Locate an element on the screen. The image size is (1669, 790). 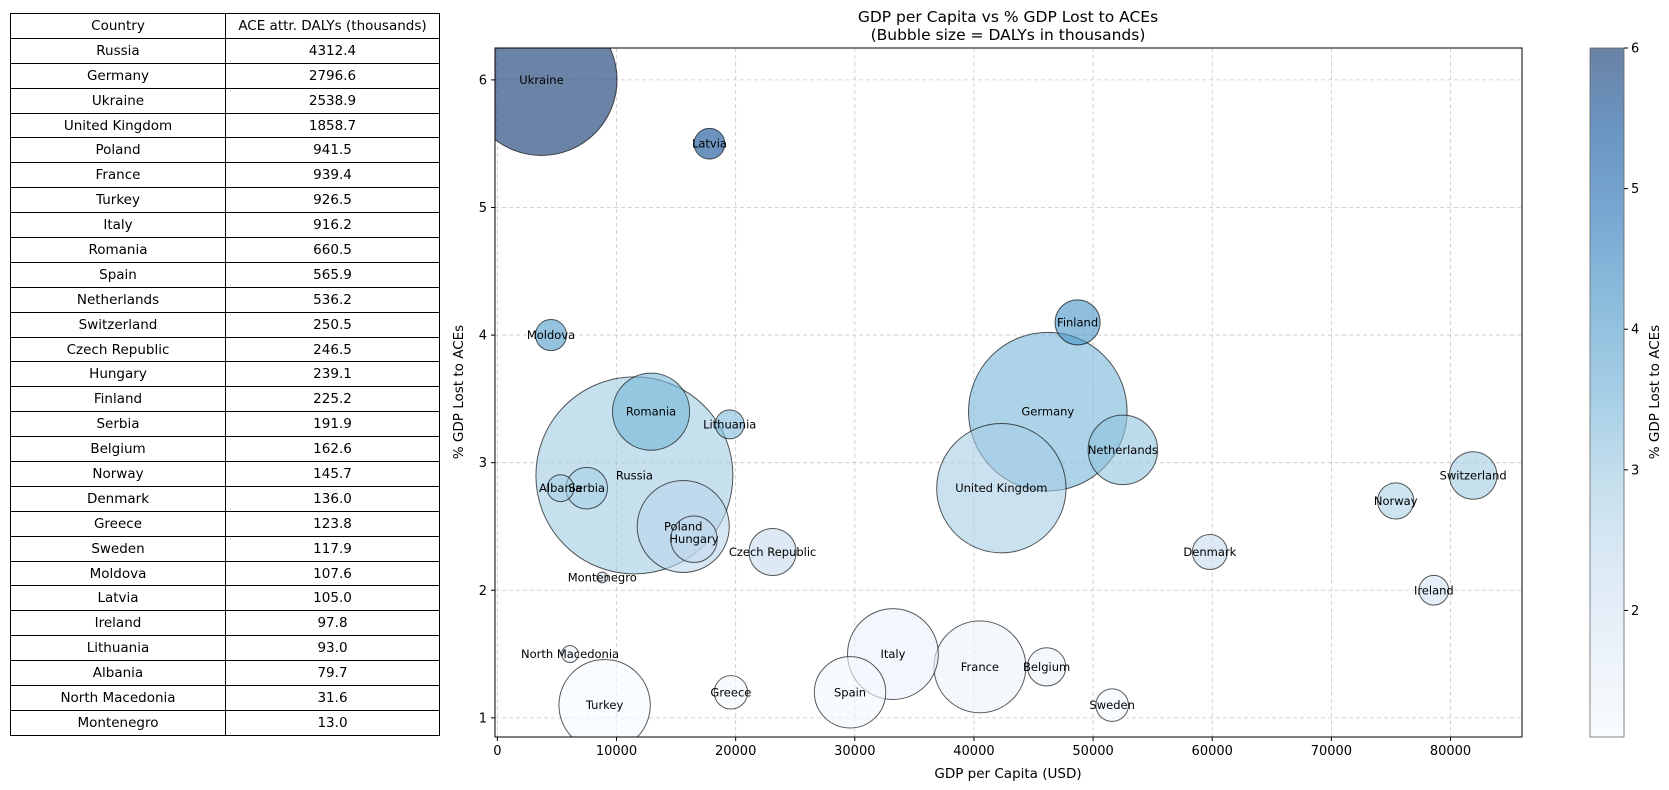
table-cell-dalys: 939.4 is located at coordinates (332, 175).